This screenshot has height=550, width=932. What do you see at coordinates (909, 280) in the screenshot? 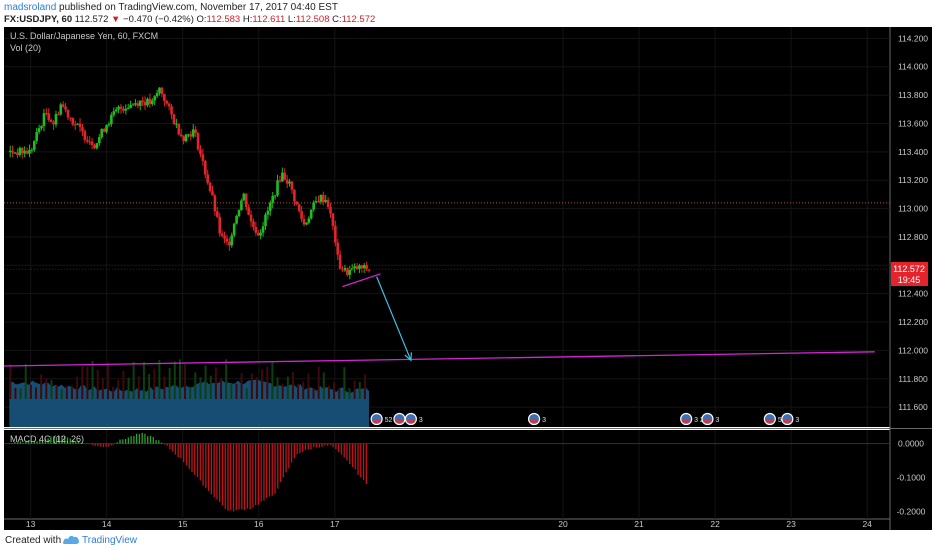
I see `price-badge-countdown: 19:45` at bounding box center [909, 280].